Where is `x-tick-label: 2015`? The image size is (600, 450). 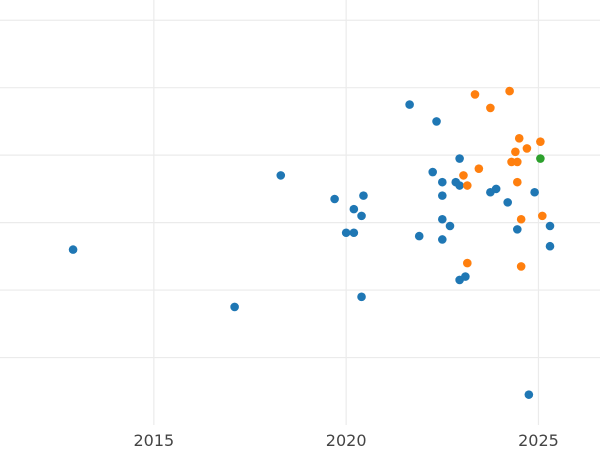 x-tick-label: 2015 is located at coordinates (153, 440).